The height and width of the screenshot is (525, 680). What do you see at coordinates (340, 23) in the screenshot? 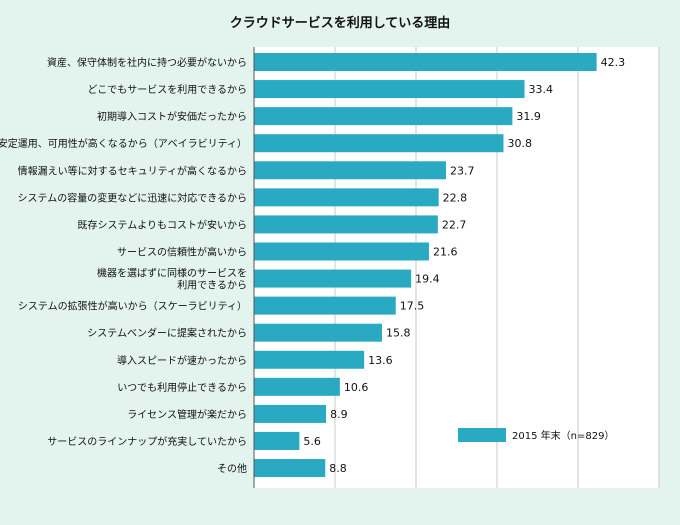
I see `chart-title: クラウドサービスを利用している理由` at bounding box center [340, 23].